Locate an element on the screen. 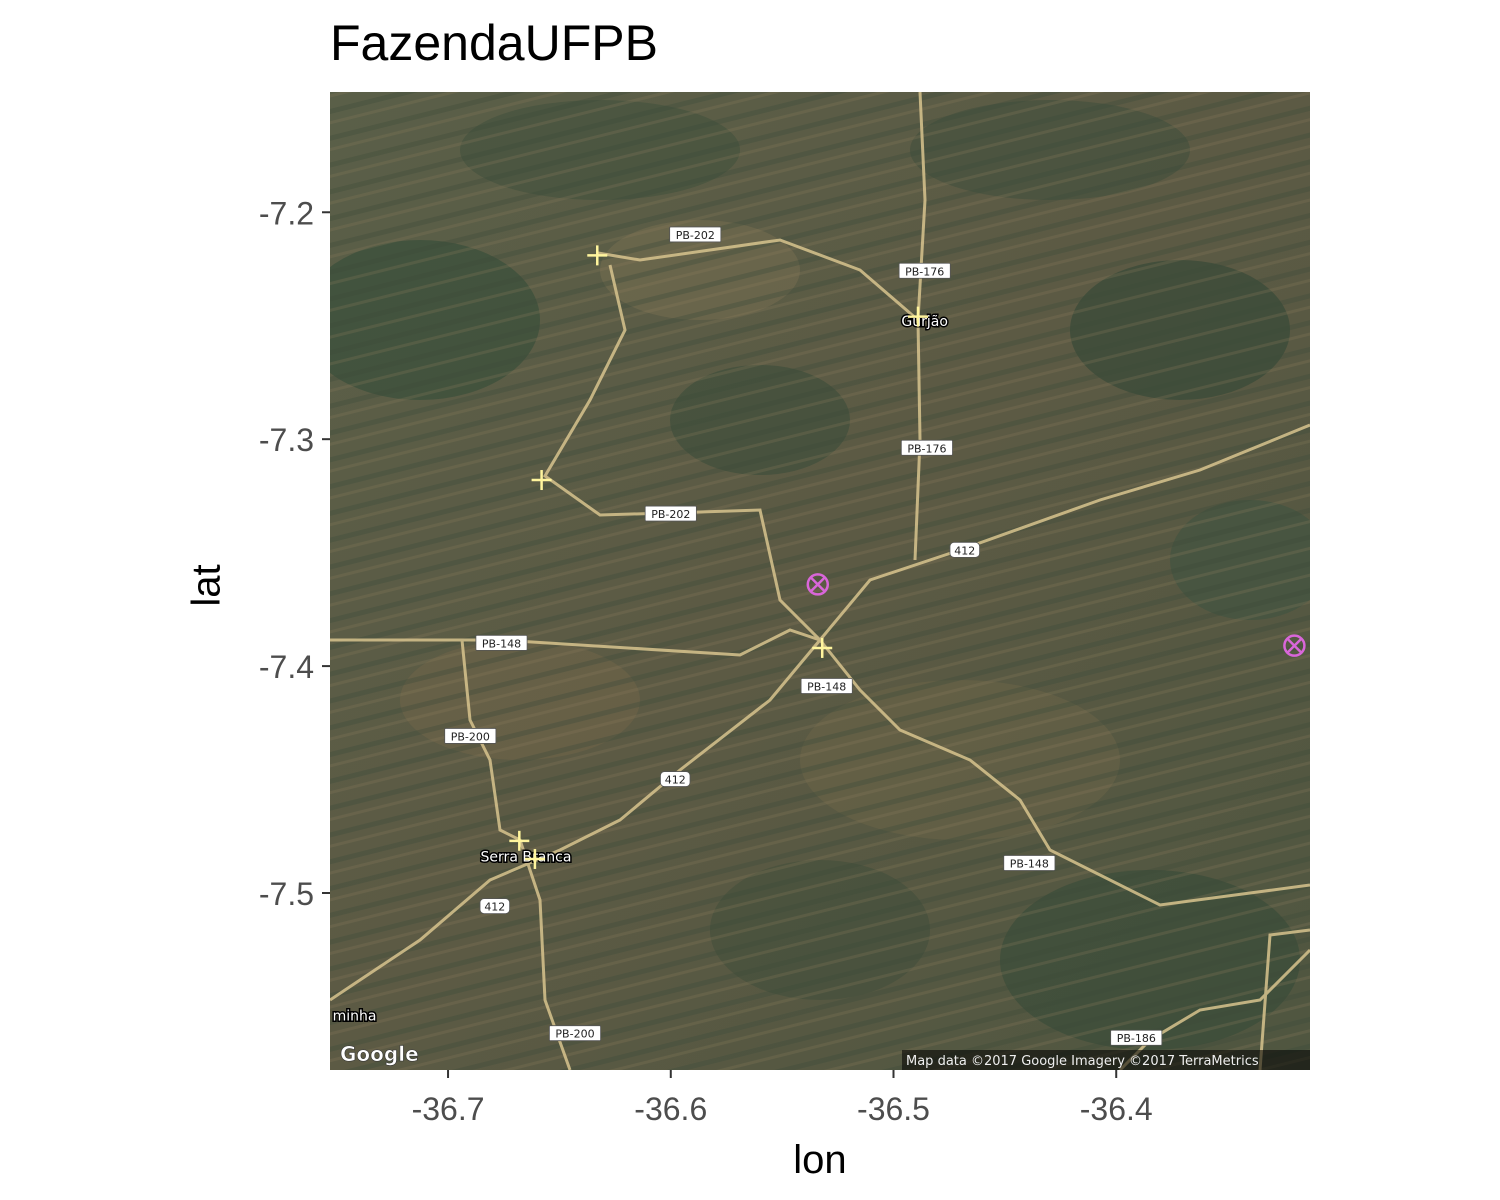 The width and height of the screenshot is (1500, 1200). google-logo: Google is located at coordinates (379, 1054).